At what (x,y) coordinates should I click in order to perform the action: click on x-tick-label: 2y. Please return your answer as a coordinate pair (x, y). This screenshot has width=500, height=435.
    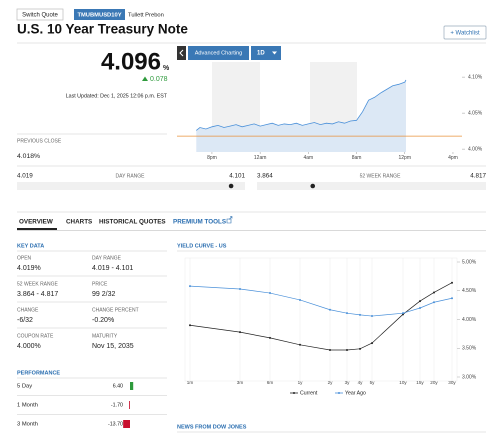
    Looking at the image, I should click on (331, 382).